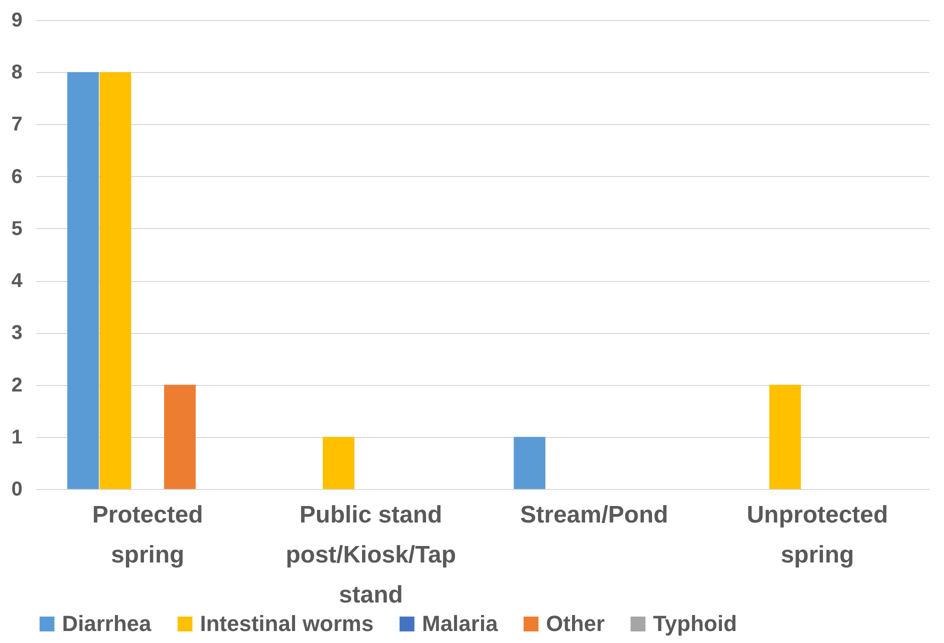 Image resolution: width=944 pixels, height=643 pixels. Describe the element at coordinates (287, 623) in the screenshot. I see `legend-label: Intestinal worms` at that location.